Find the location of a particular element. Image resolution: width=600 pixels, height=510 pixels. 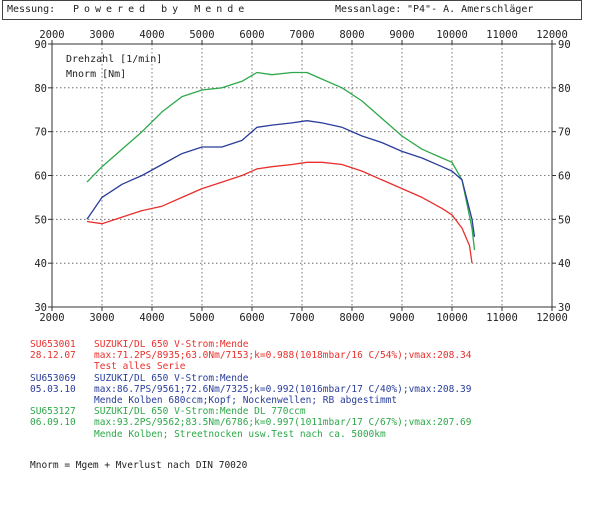

y-tick-label-right: 80 is located at coordinates (564, 89).